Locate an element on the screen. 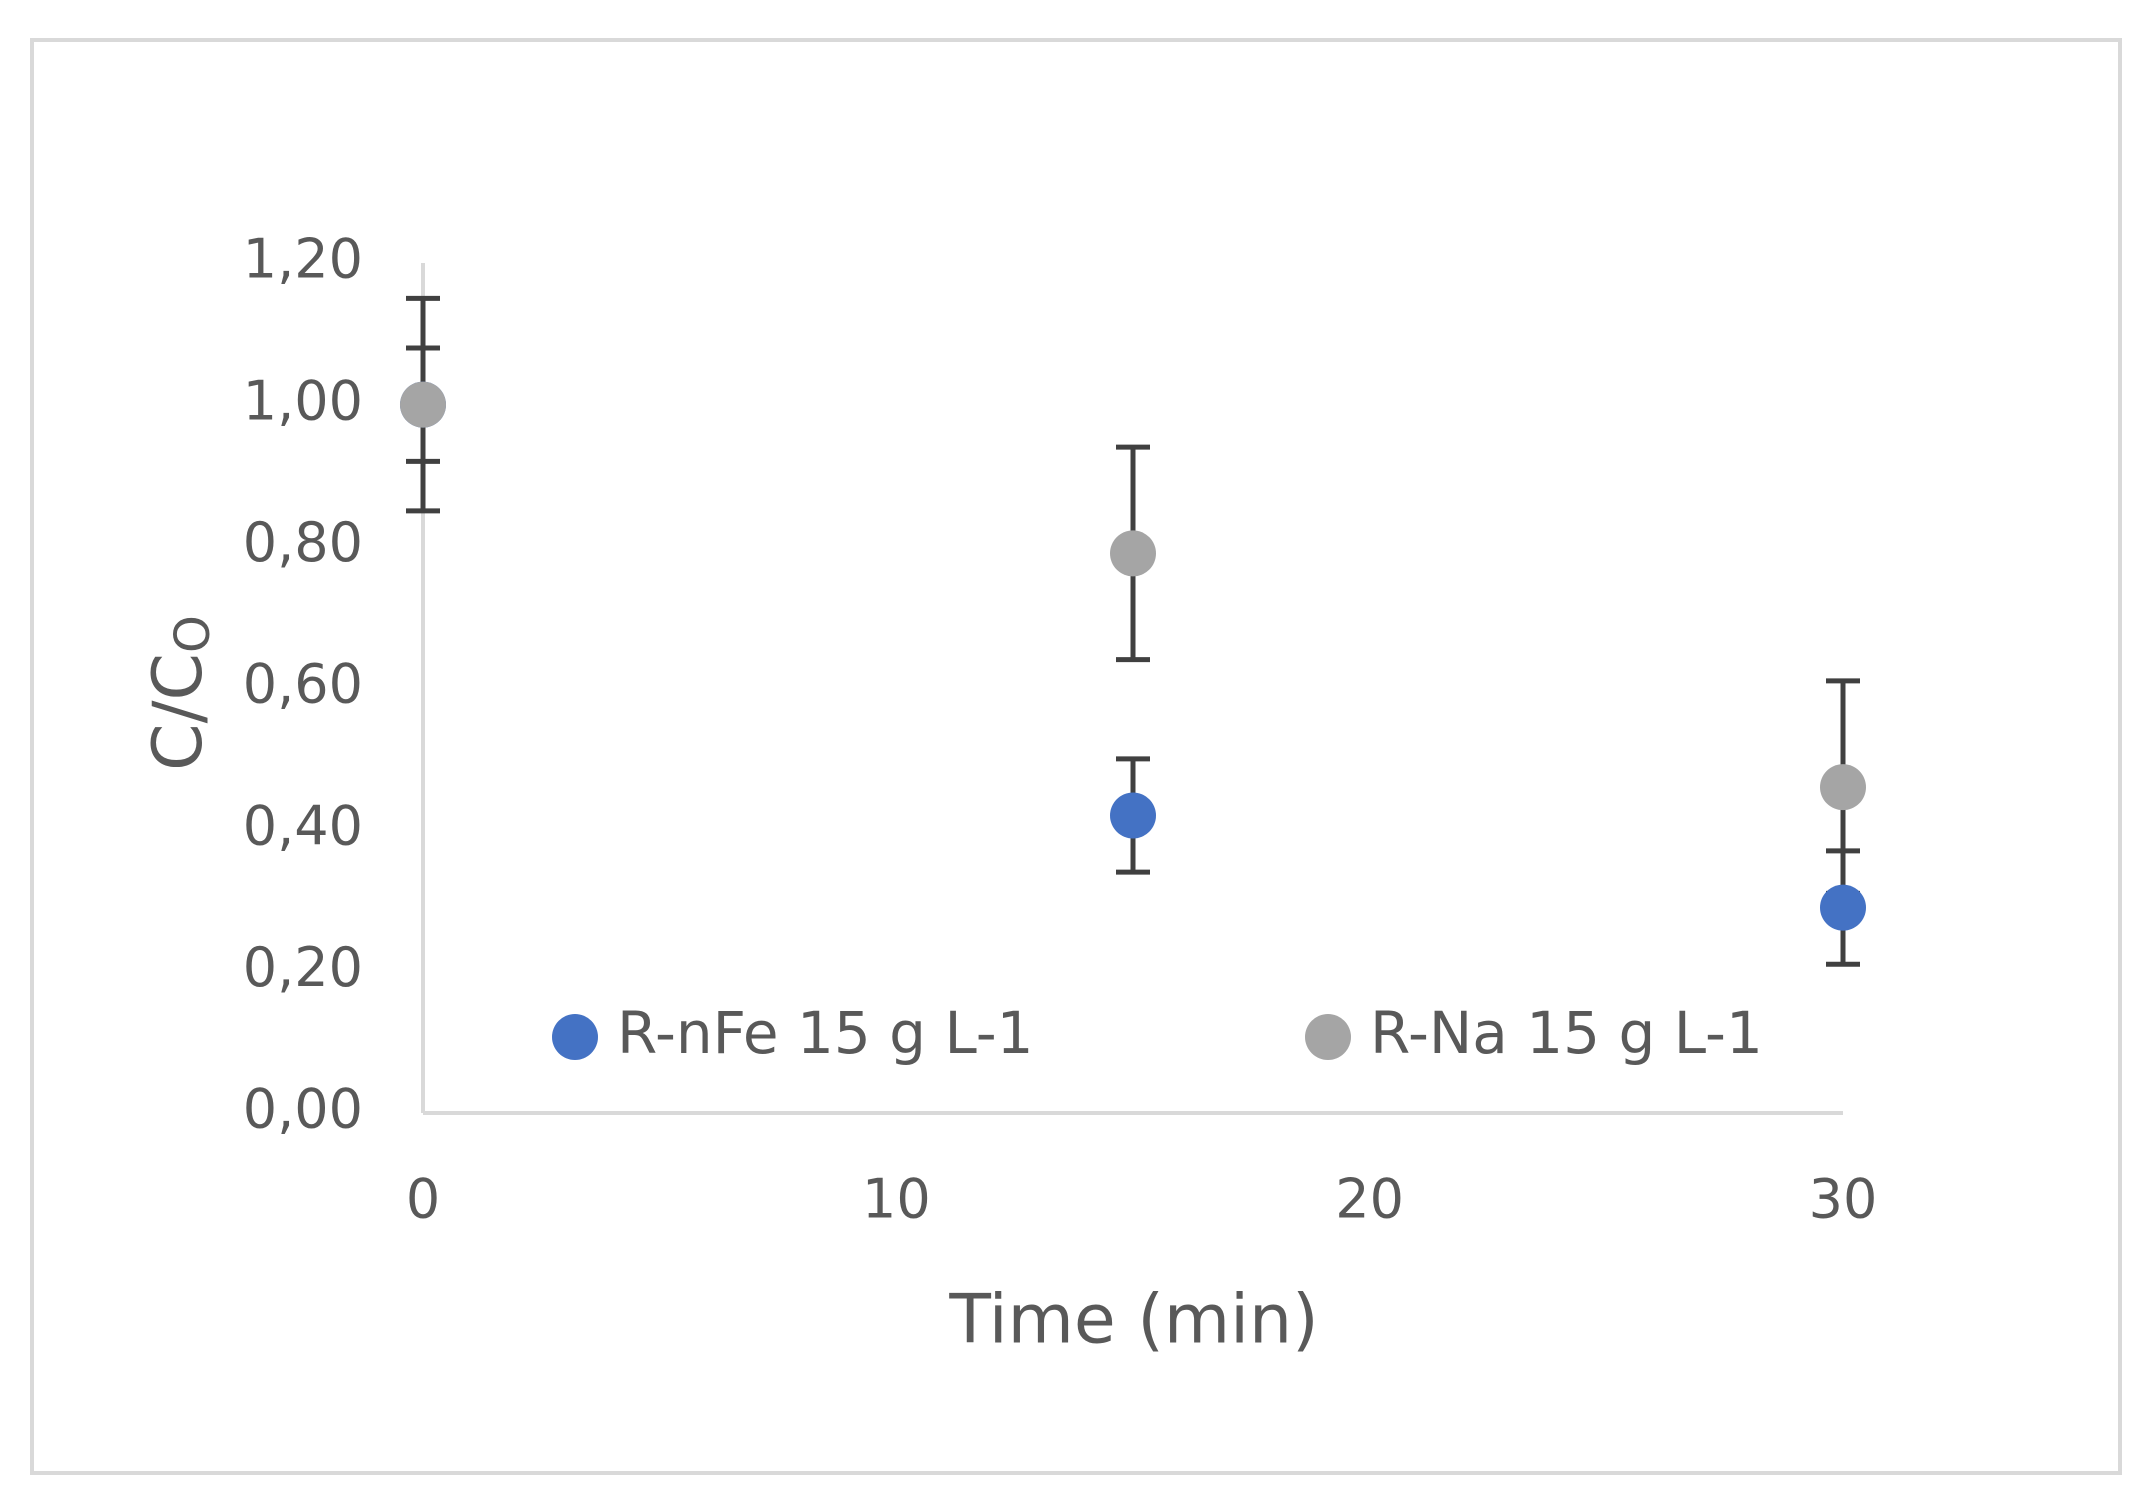 Image resolution: width=2151 pixels, height=1494 pixels. x-tick-label: 30 is located at coordinates (1843, 1199).